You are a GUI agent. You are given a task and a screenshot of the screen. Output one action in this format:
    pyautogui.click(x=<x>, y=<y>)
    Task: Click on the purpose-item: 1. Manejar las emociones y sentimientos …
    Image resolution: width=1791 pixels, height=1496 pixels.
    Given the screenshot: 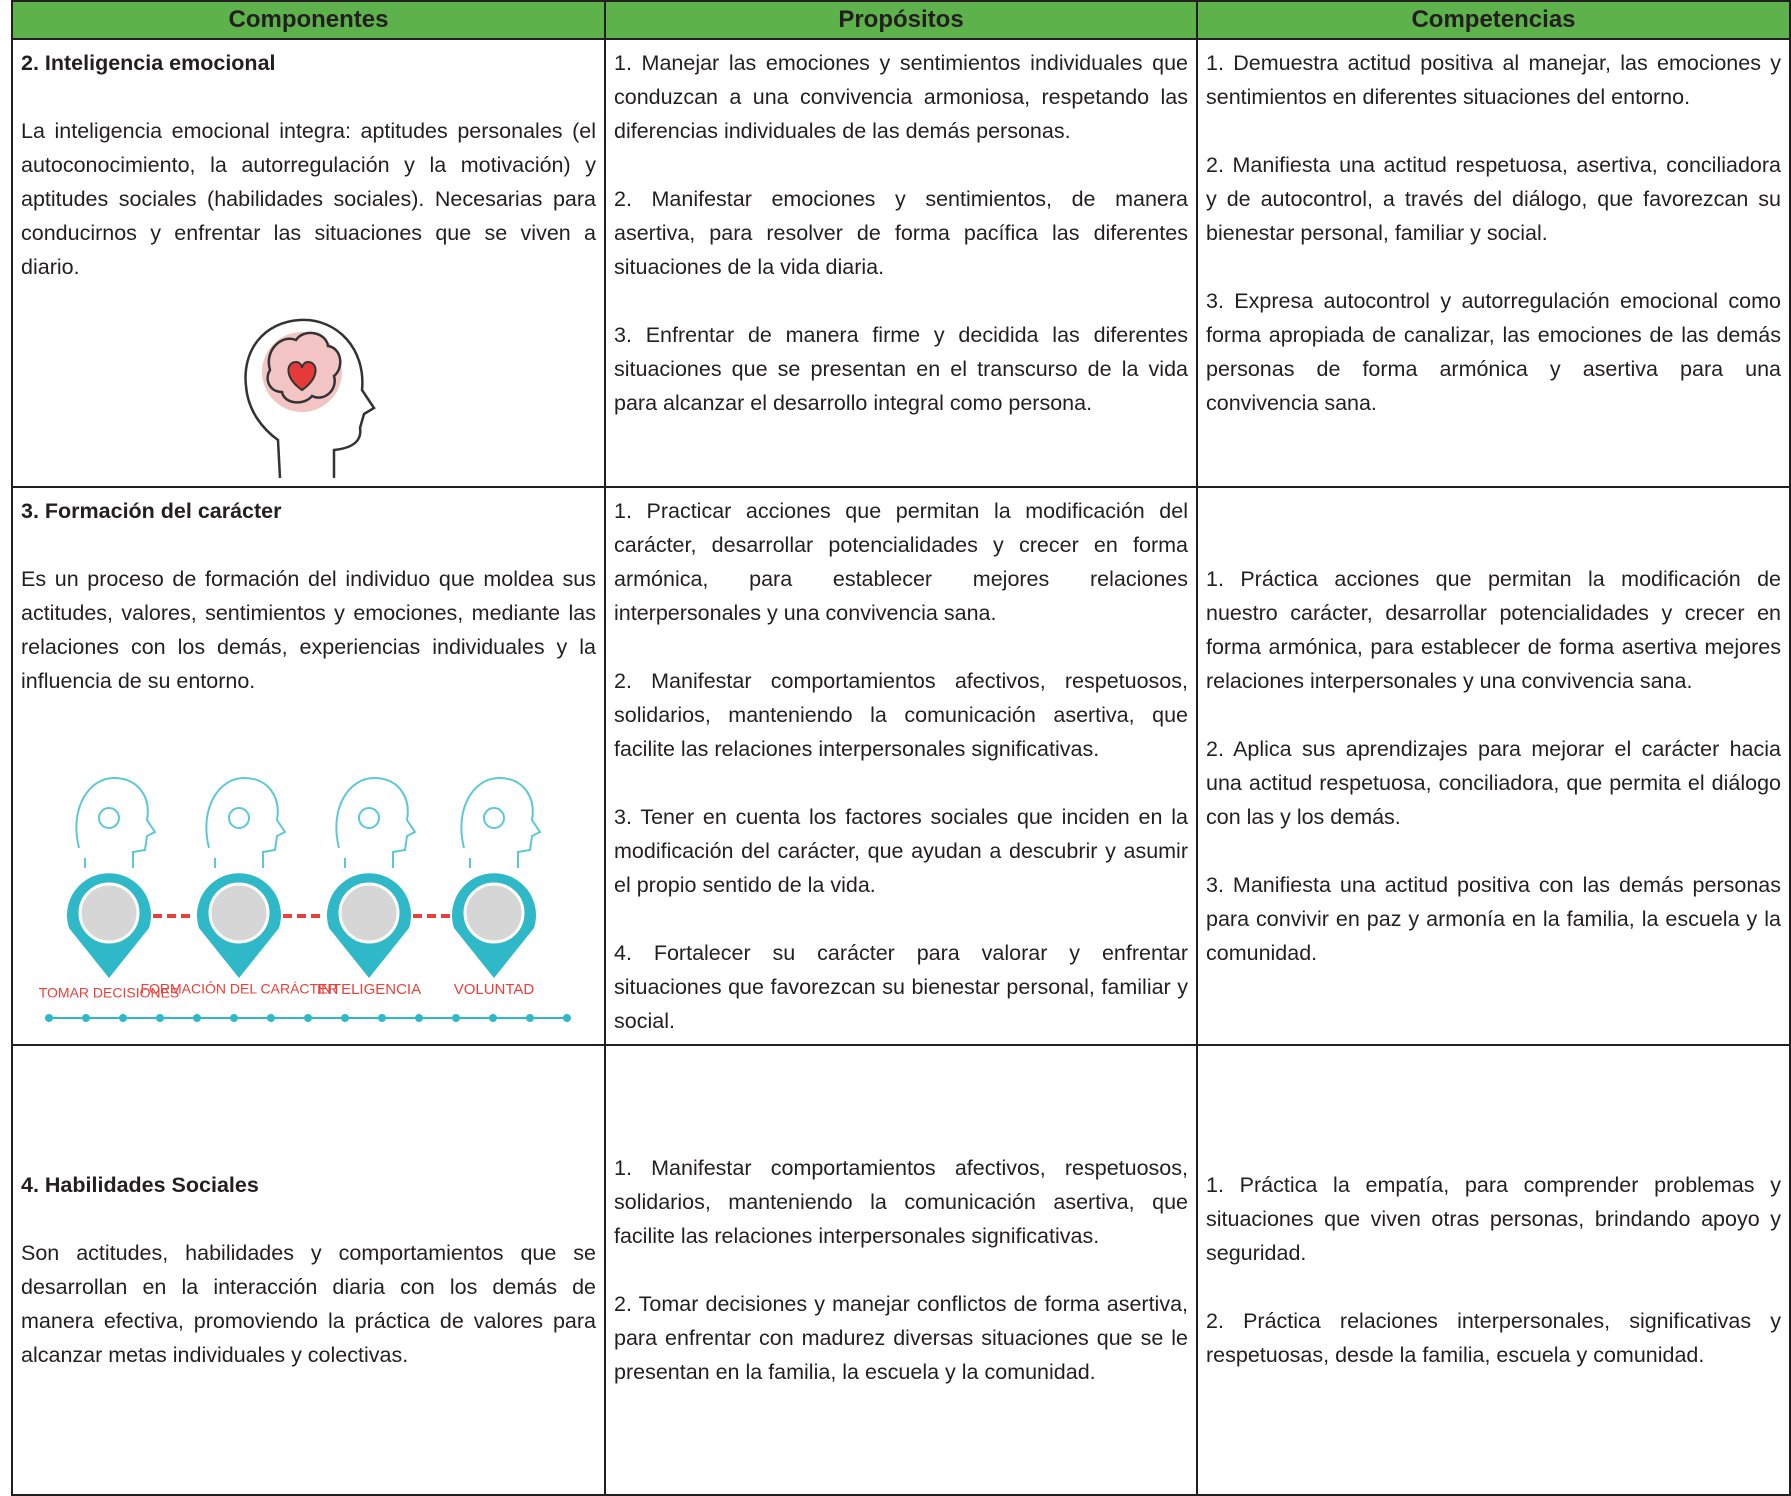 What is the action you would take?
    pyautogui.click(x=901, y=97)
    